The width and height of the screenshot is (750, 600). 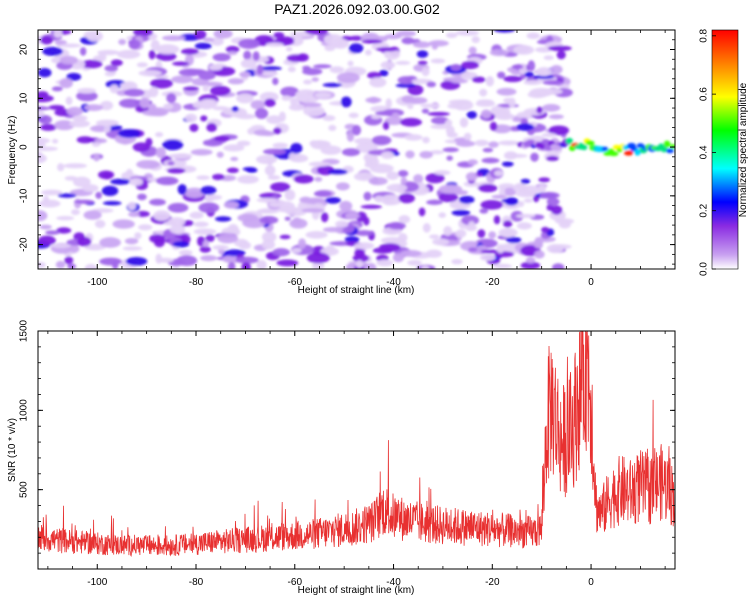 What do you see at coordinates (492, 582) in the screenshot?
I see `snr-x-tick-label: -20` at bounding box center [492, 582].